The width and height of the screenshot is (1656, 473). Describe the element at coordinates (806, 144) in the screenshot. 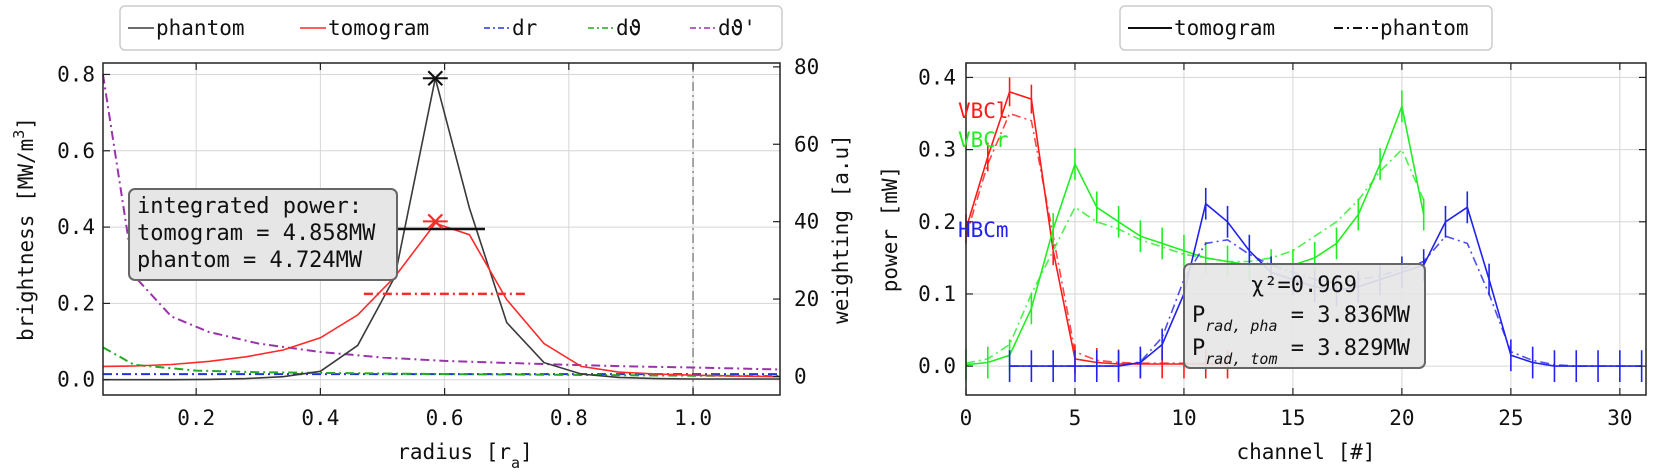

I see `left-y2-tick-label: 60` at that location.